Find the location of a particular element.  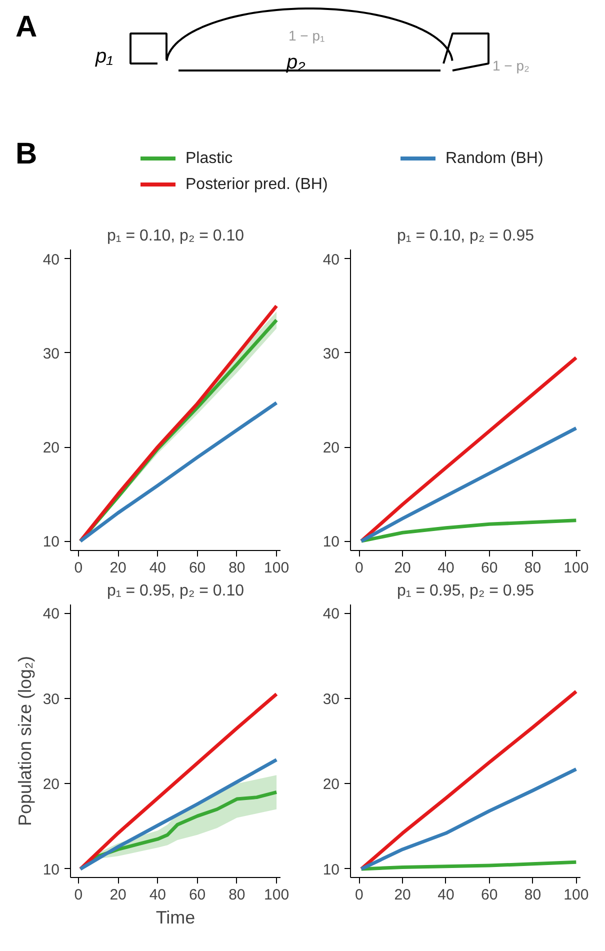

x-axis-title: Time is located at coordinates (176, 918).